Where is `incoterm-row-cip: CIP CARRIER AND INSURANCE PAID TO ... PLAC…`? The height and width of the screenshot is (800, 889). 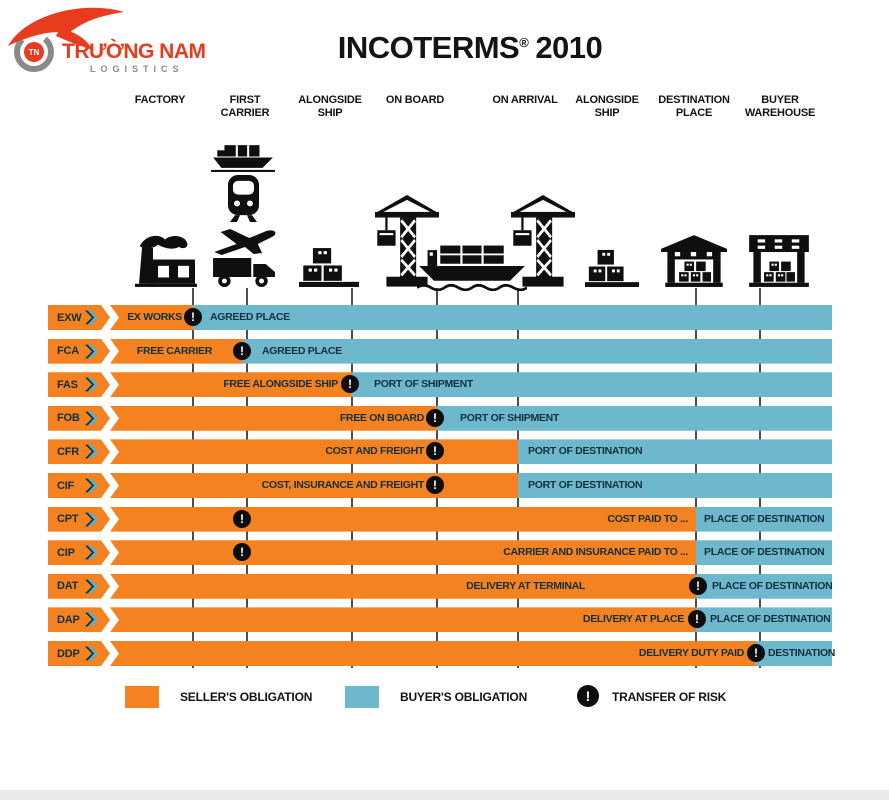 incoterm-row-cip: CIP CARRIER AND INSURANCE PAID TO ... PLAC… is located at coordinates (444, 553).